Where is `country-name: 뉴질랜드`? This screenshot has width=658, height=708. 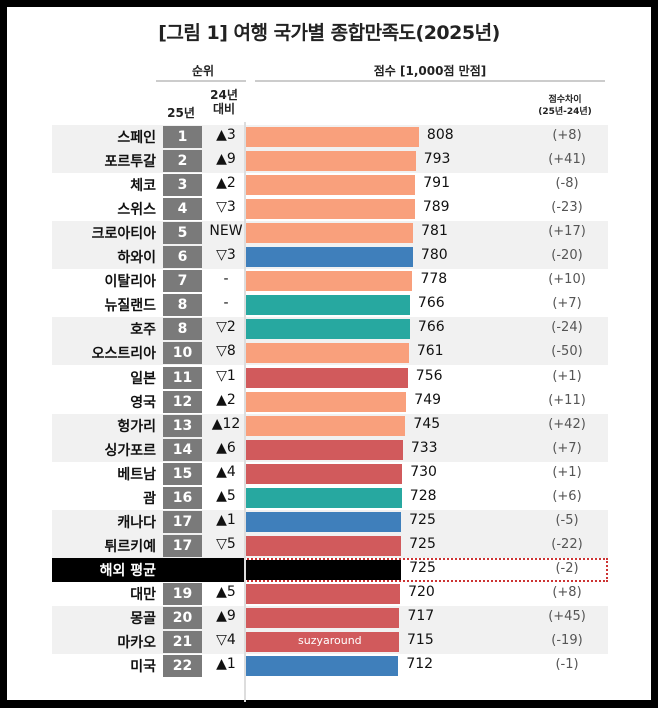
country-name: 뉴질랜드 is located at coordinates (130, 306).